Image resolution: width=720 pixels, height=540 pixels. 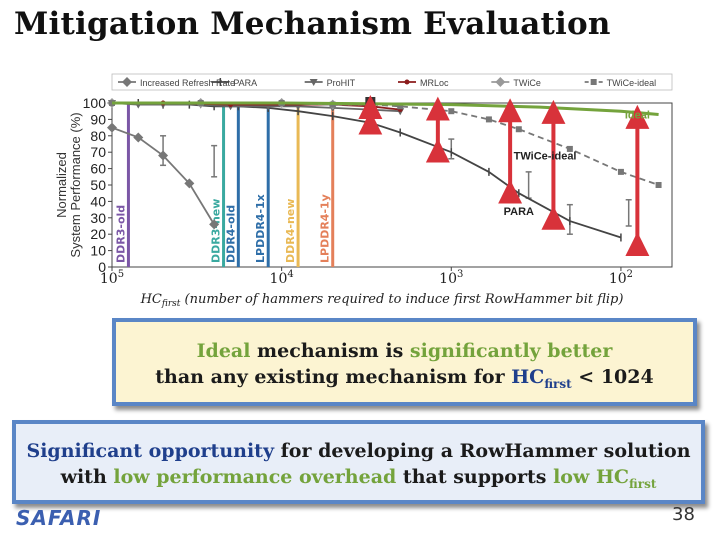 What do you see at coordinates (519, 212) in the screenshot?
I see `chart-annotation: PARA` at bounding box center [519, 212].